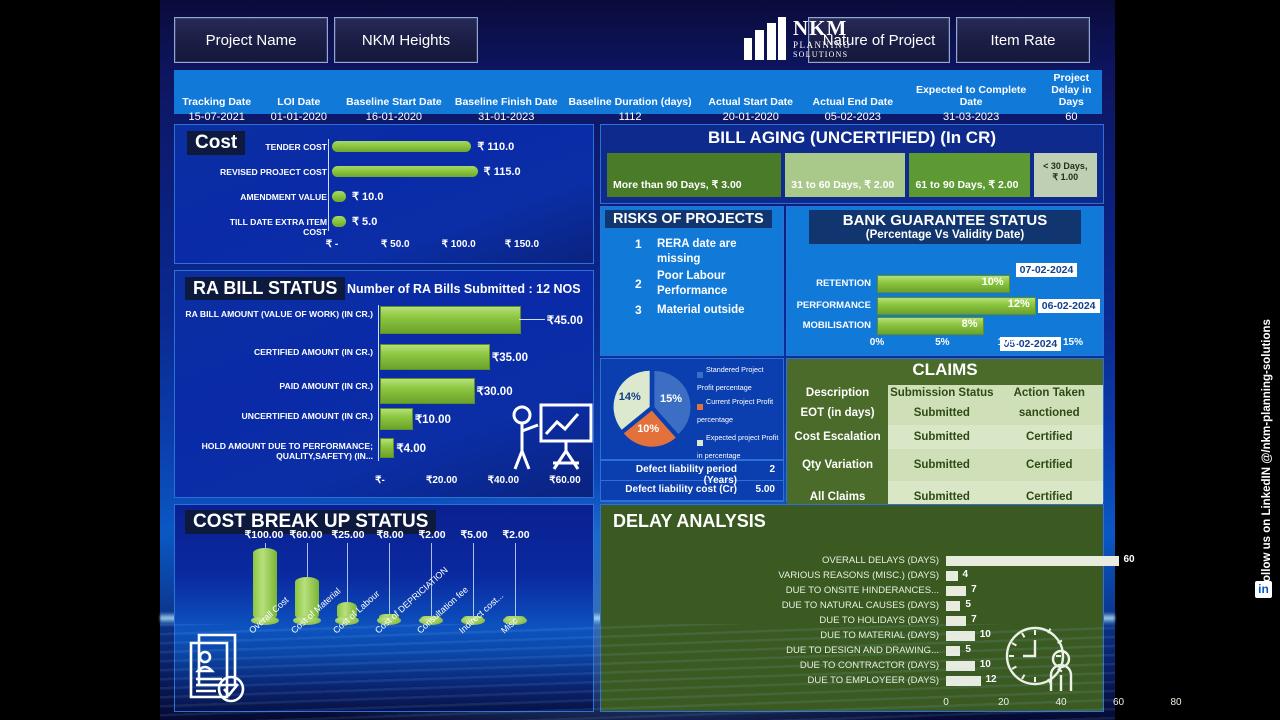 The image size is (1280, 720). Describe the element at coordinates (552, 436) in the screenshot. I see `presenter-chart-icon` at that location.